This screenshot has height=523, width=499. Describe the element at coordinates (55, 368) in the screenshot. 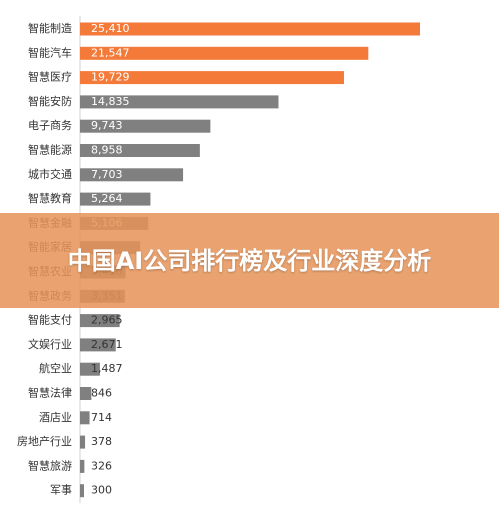

I see `y-tick-label: 航空业` at that location.